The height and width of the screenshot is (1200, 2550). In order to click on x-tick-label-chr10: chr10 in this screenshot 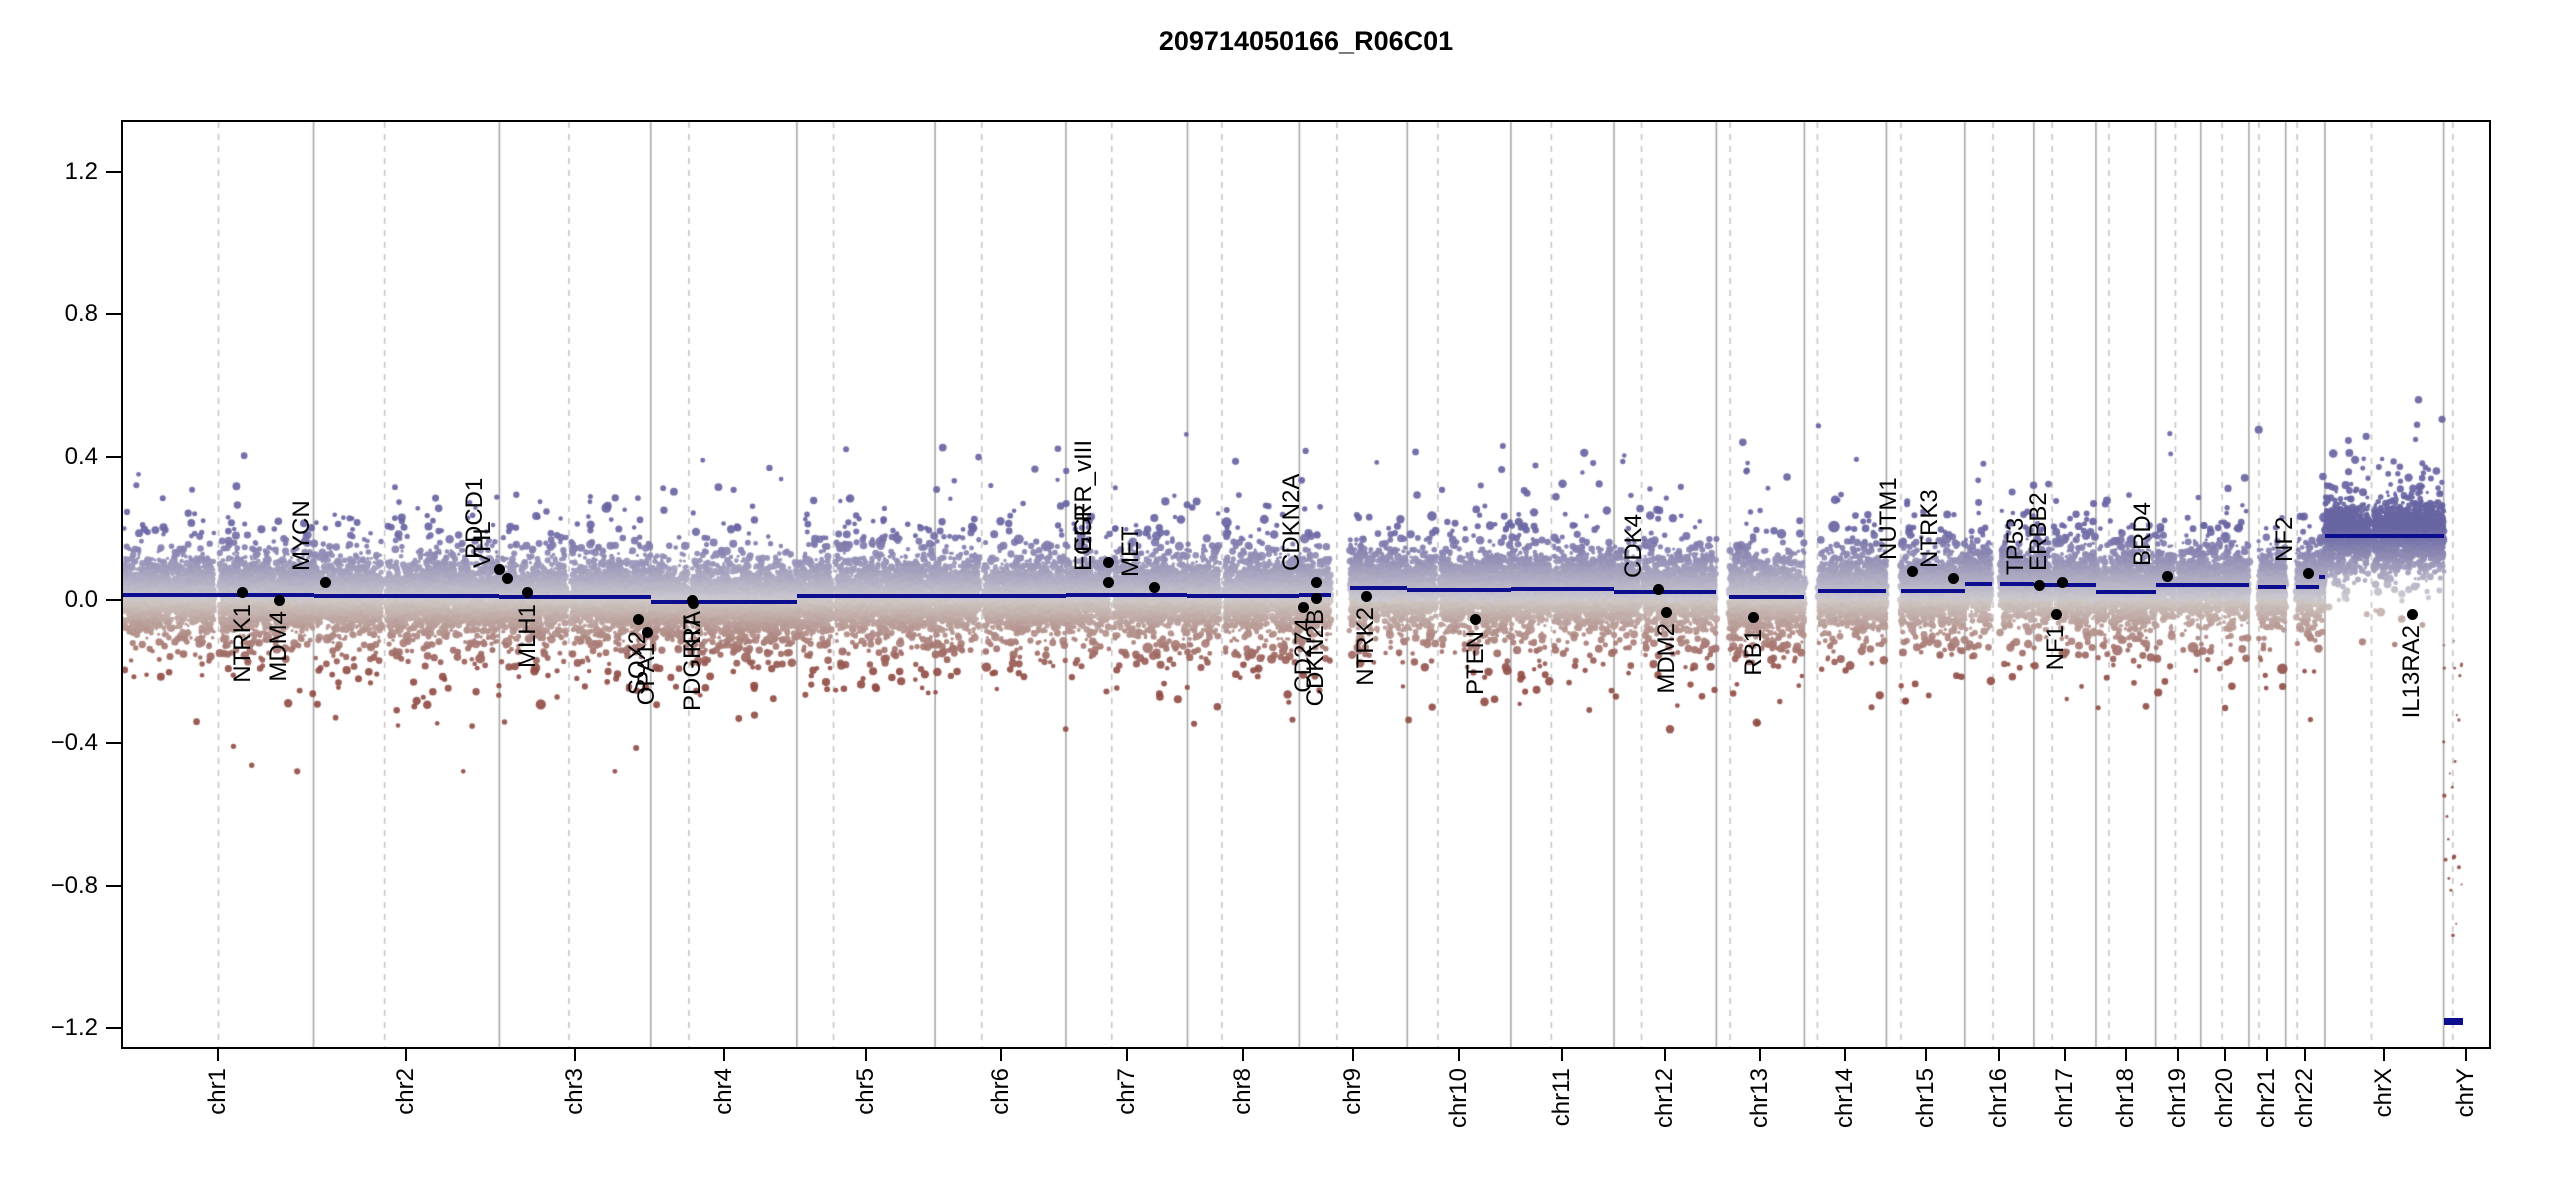, I will do `click(1459, 1098)`.